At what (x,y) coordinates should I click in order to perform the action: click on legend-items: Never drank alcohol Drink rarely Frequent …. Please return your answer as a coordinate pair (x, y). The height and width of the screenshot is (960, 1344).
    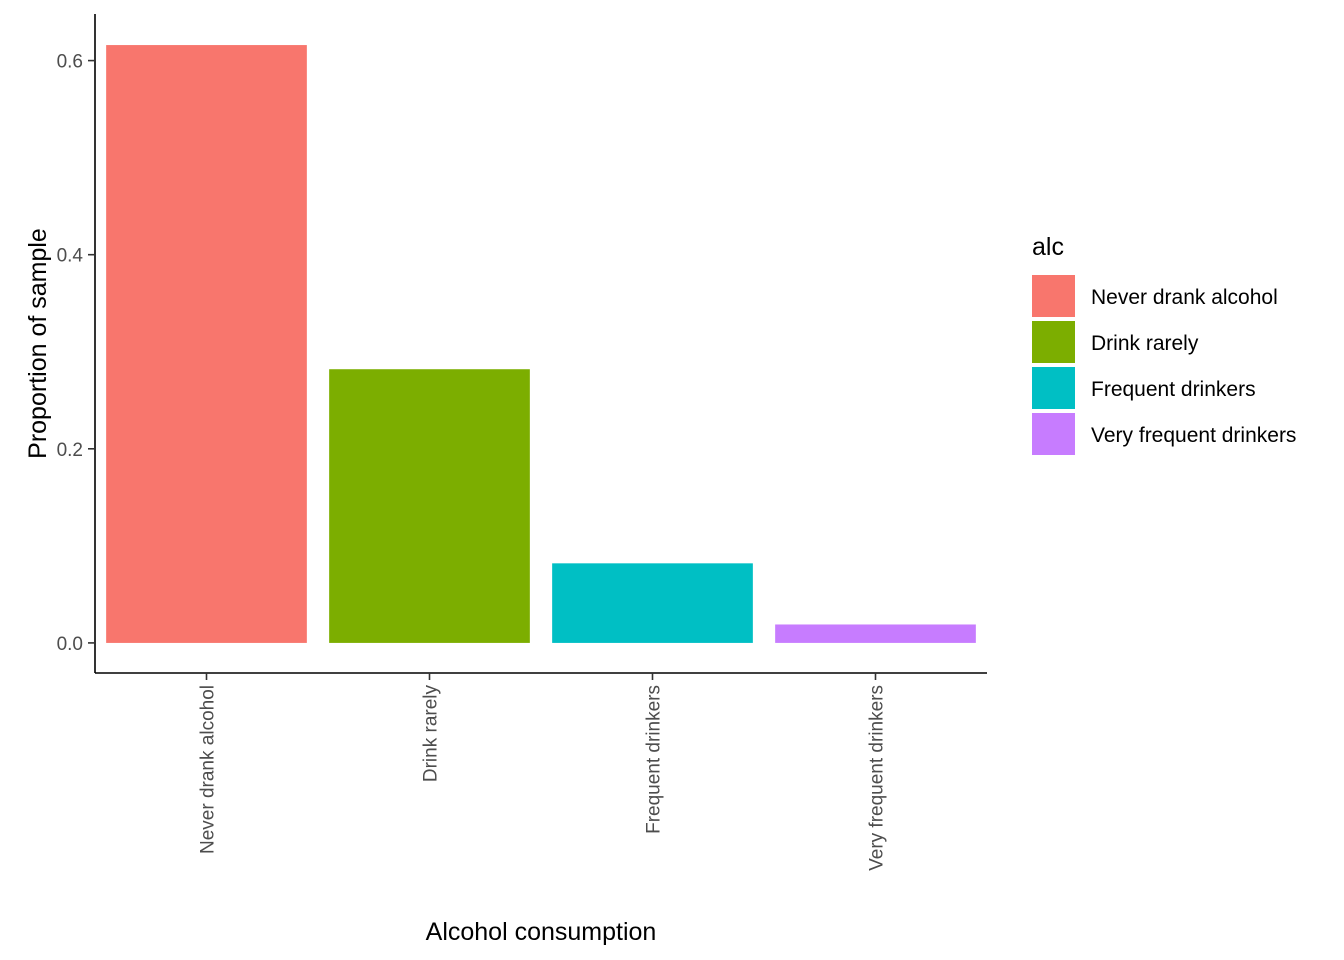
    Looking at the image, I should click on (1164, 365).